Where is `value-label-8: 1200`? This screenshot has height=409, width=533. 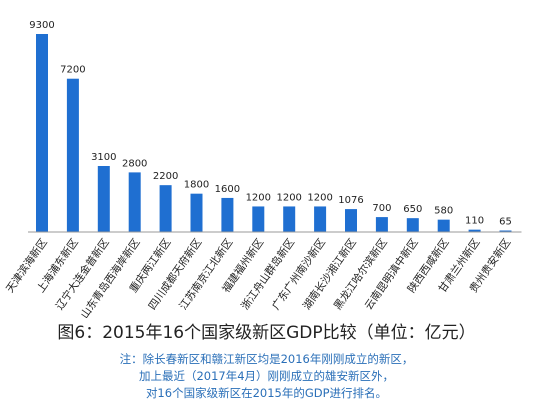
value-label-8: 1200 is located at coordinates (258, 197).